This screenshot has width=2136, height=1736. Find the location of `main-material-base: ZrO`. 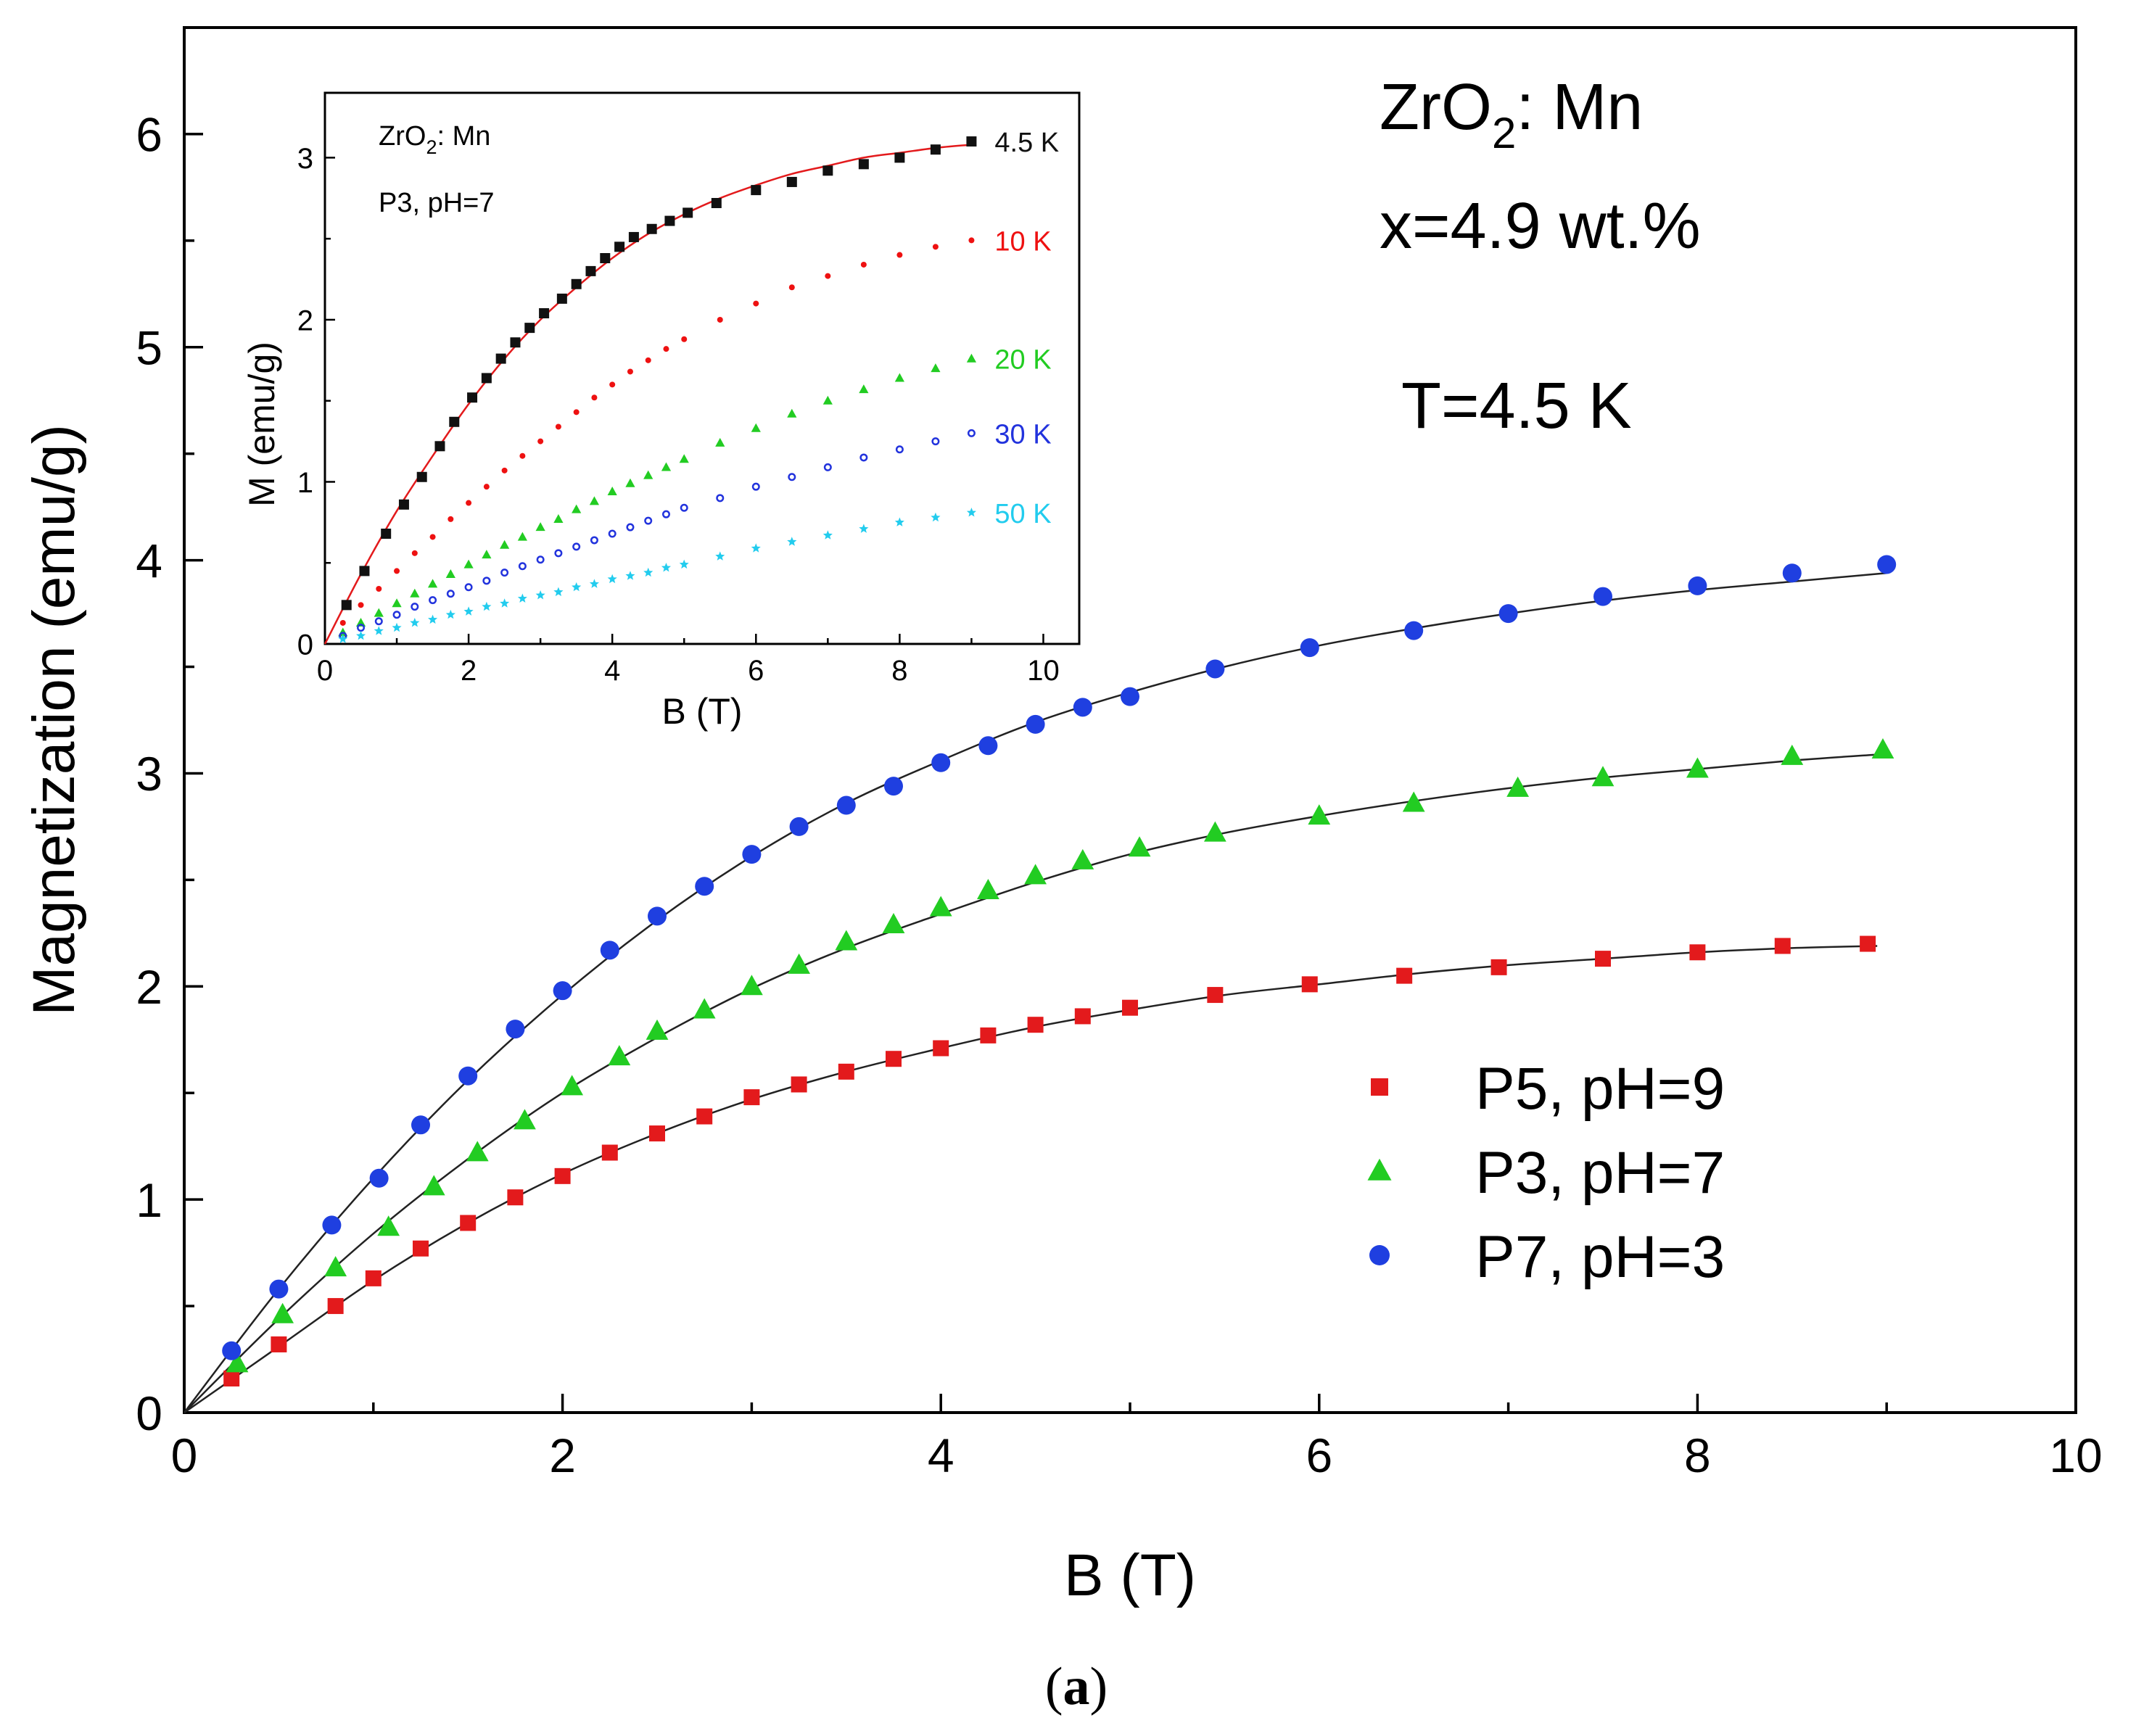

main-material-base: ZrO is located at coordinates (1436, 107).